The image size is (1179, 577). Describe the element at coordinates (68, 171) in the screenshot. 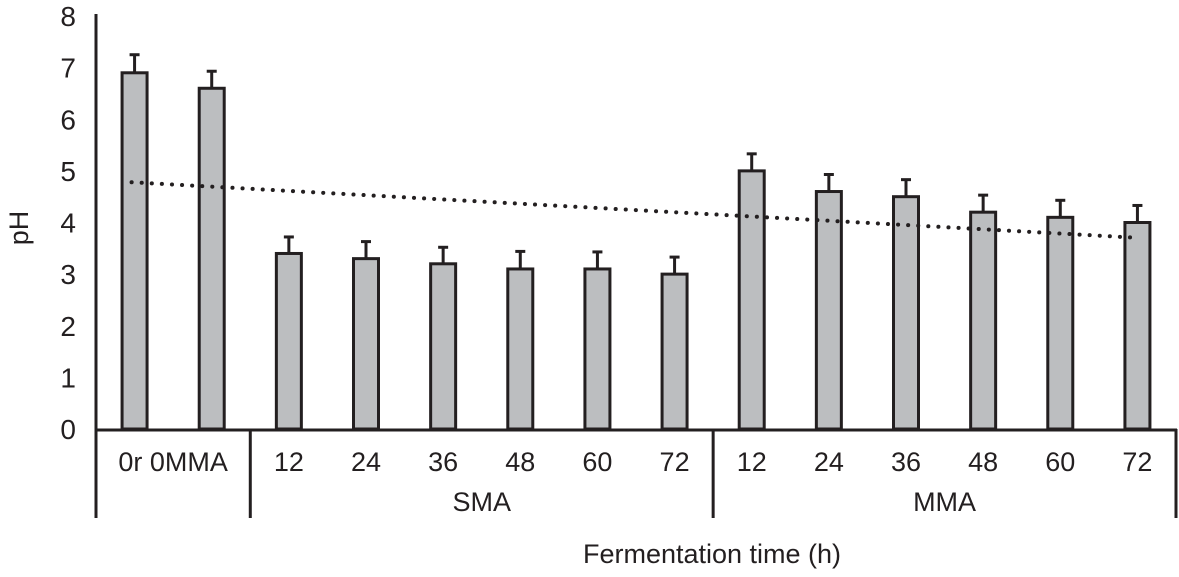

I see `y-tick-label: 5` at that location.